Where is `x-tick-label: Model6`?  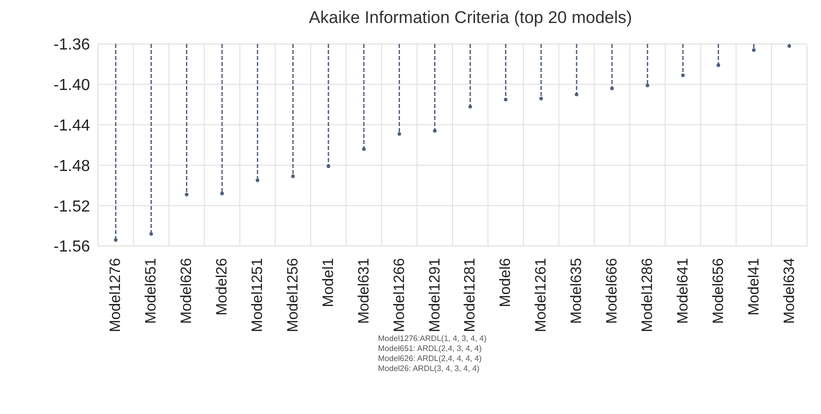
x-tick-label: Model6 is located at coordinates (505, 283).